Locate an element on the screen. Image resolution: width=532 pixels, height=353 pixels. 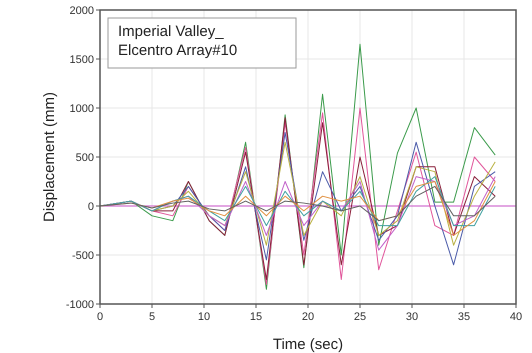
x-tick-label: 0 is located at coordinates (100, 317).